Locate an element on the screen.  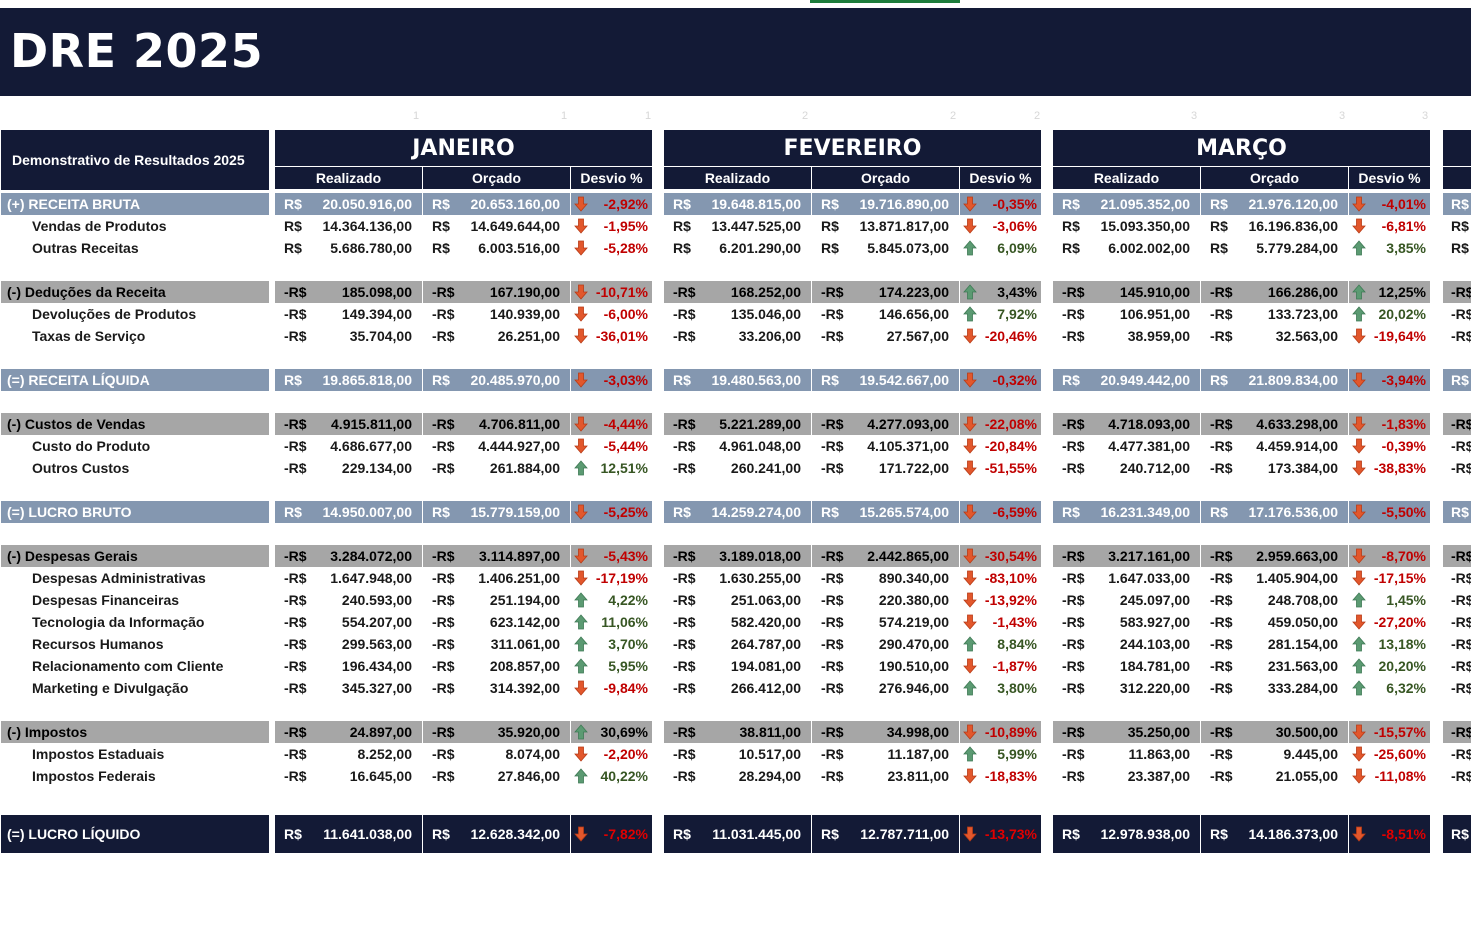
cutoff-cell: R$ is located at coordinates (1457, 834).